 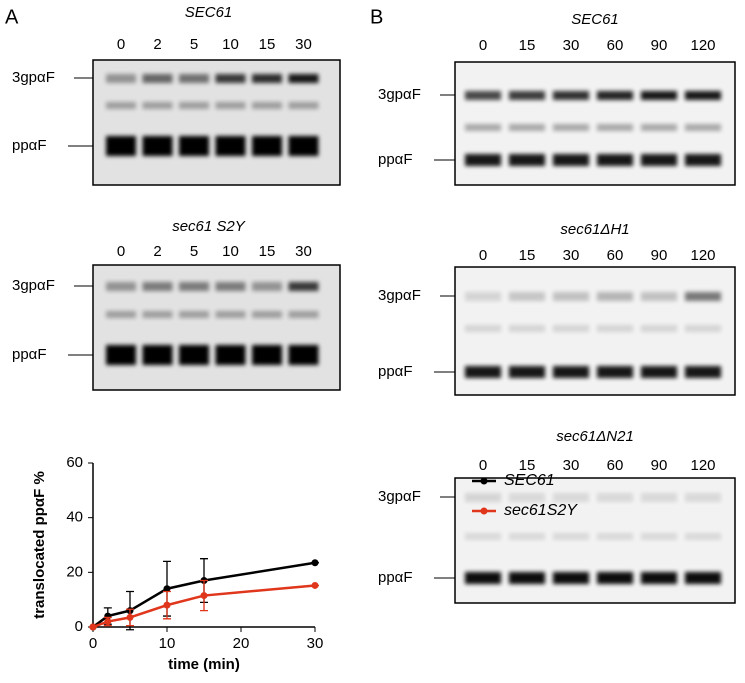 I want to click on gel: sec61 S2Y 0 2 5 10 15 30 3gpαF ppαF, so click(x=176, y=304).